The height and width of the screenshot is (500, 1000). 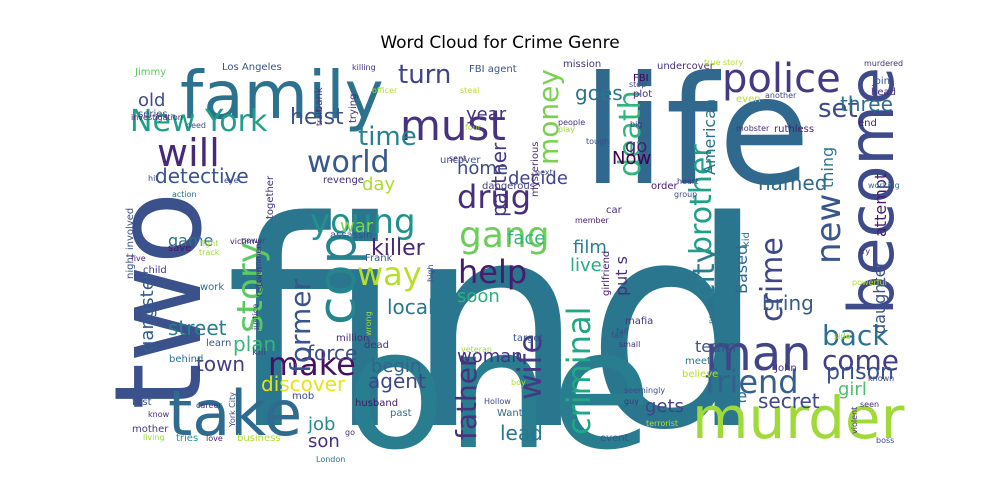 What do you see at coordinates (606, 273) in the screenshot?
I see `word-girlfriend: girlfriend` at bounding box center [606, 273].